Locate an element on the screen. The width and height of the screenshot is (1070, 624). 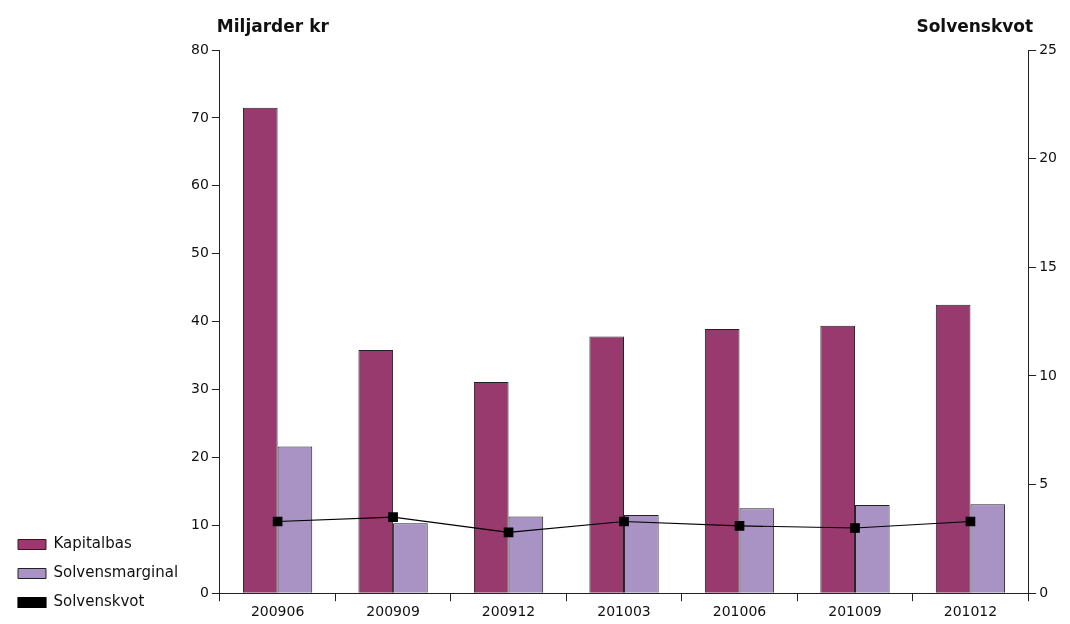
y-tick-label: 80 is located at coordinates (200, 48).